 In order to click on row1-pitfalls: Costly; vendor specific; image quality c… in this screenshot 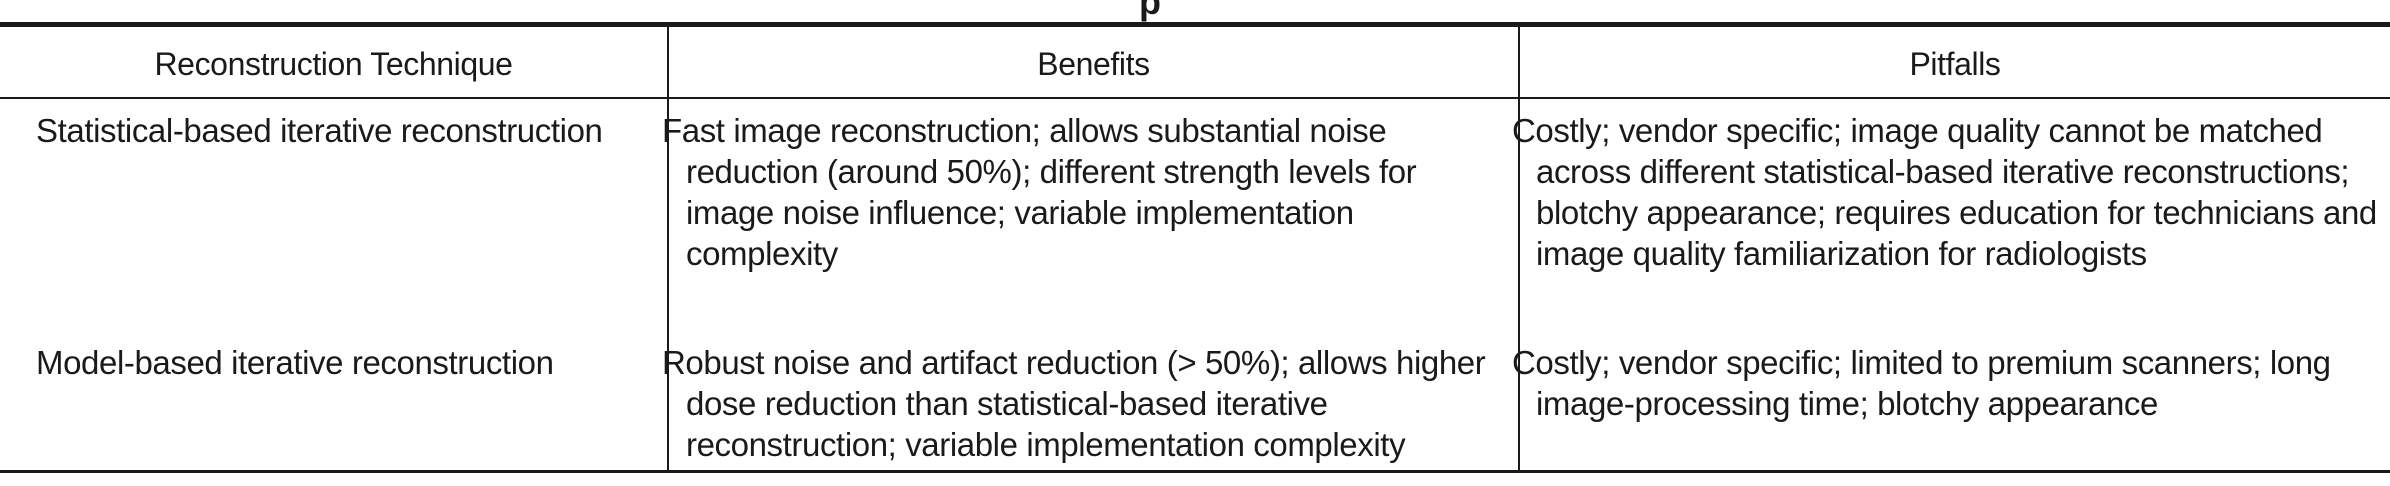, I will do `click(1944, 192)`.